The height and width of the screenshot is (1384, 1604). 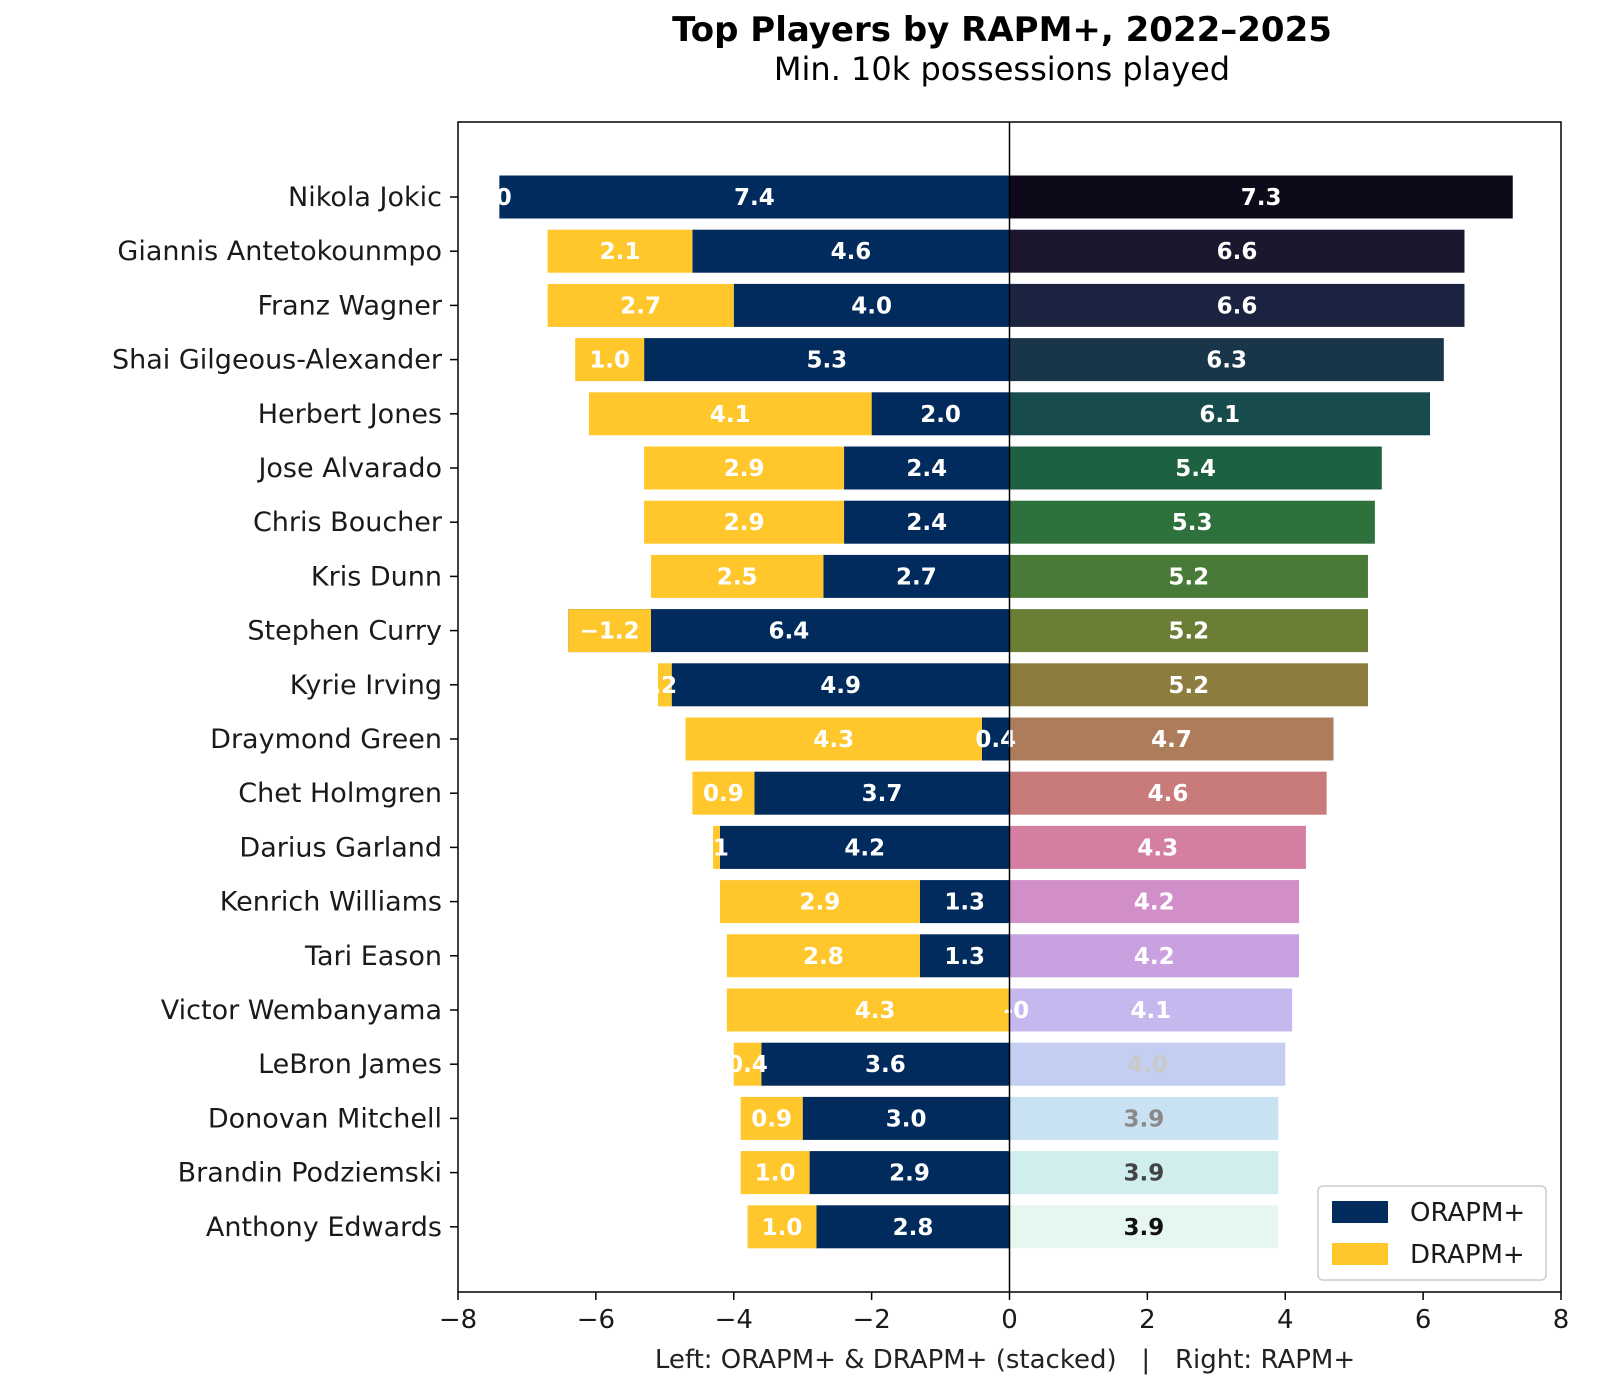 I want to click on drapm-value-label: 2.7, so click(x=640, y=306).